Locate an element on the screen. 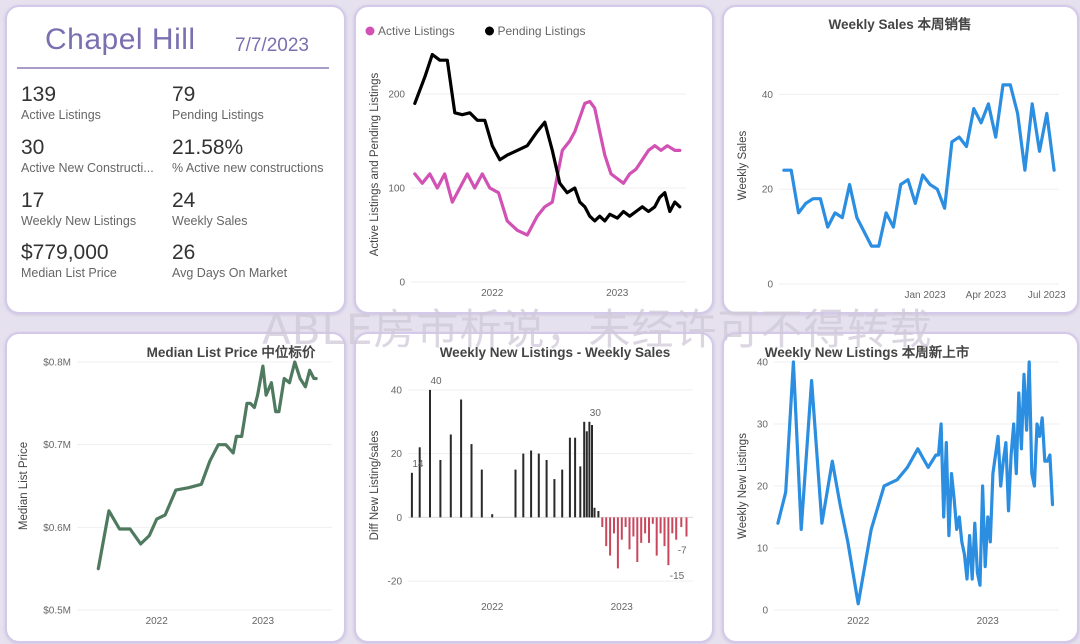 Image resolution: width=1080 pixels, height=644 pixels. kpi-pct-new-construction: 21.58% % Active new constructions is located at coordinates (257, 156).